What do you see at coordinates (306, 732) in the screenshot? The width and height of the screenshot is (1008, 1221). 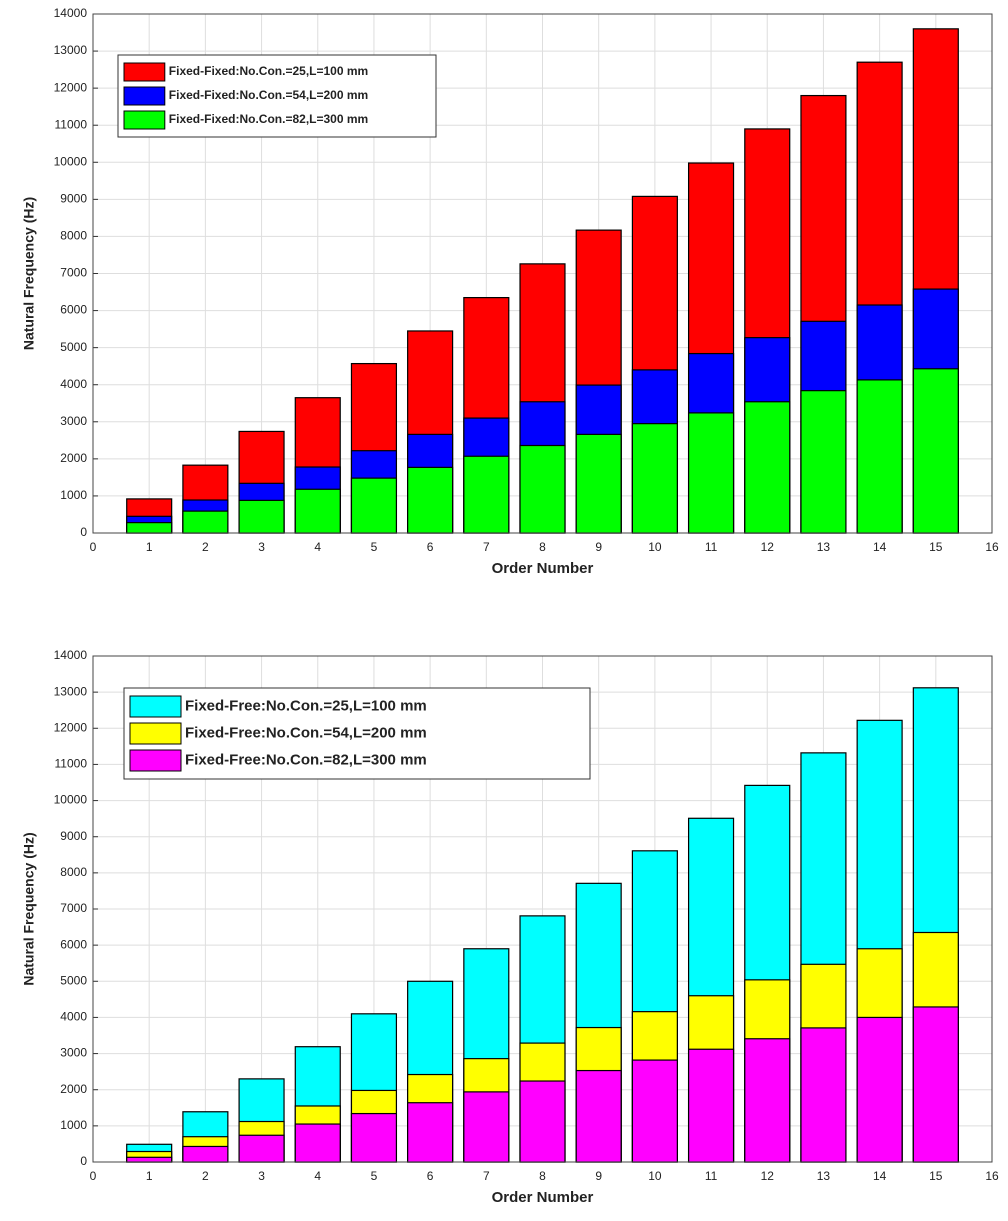 I see `legend-label: Fixed-Free:No.Con.=54,L=200 mm` at bounding box center [306, 732].